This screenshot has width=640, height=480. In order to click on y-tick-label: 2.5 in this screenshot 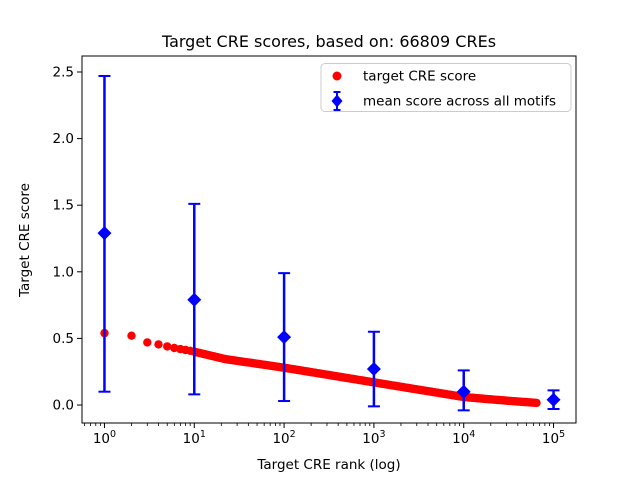, I will do `click(63, 72)`.